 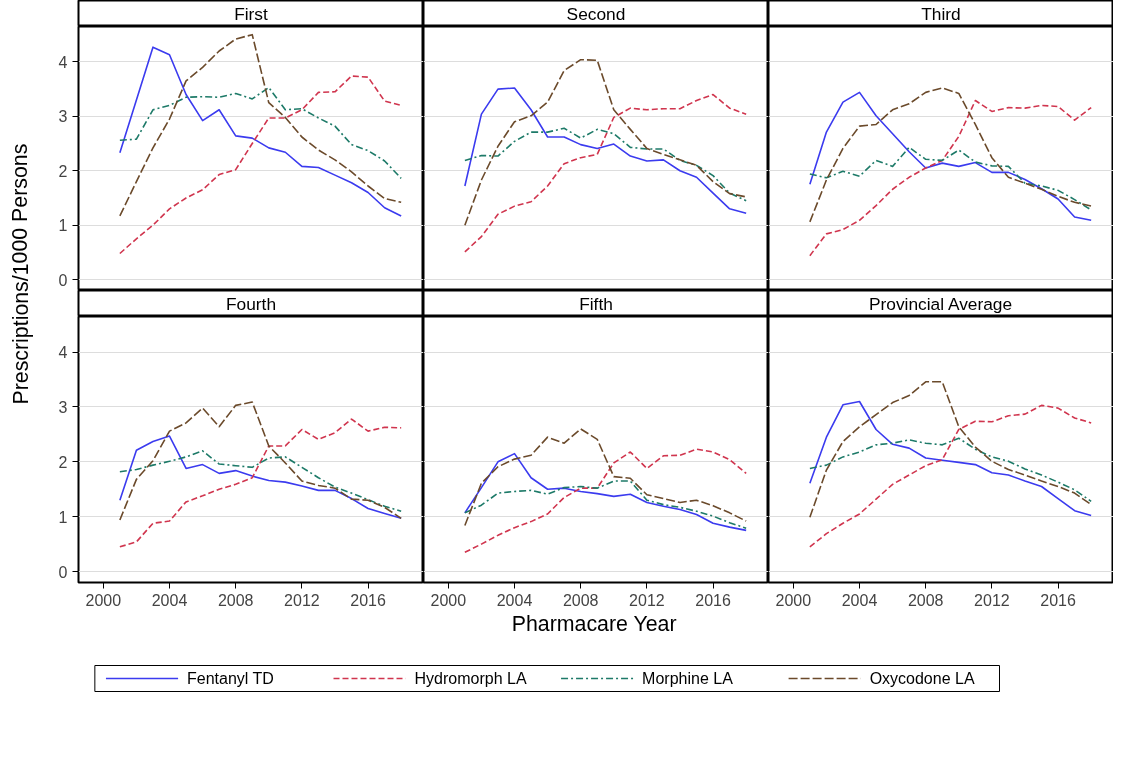 What do you see at coordinates (941, 13) in the screenshot?
I see `chart-title: Third` at bounding box center [941, 13].